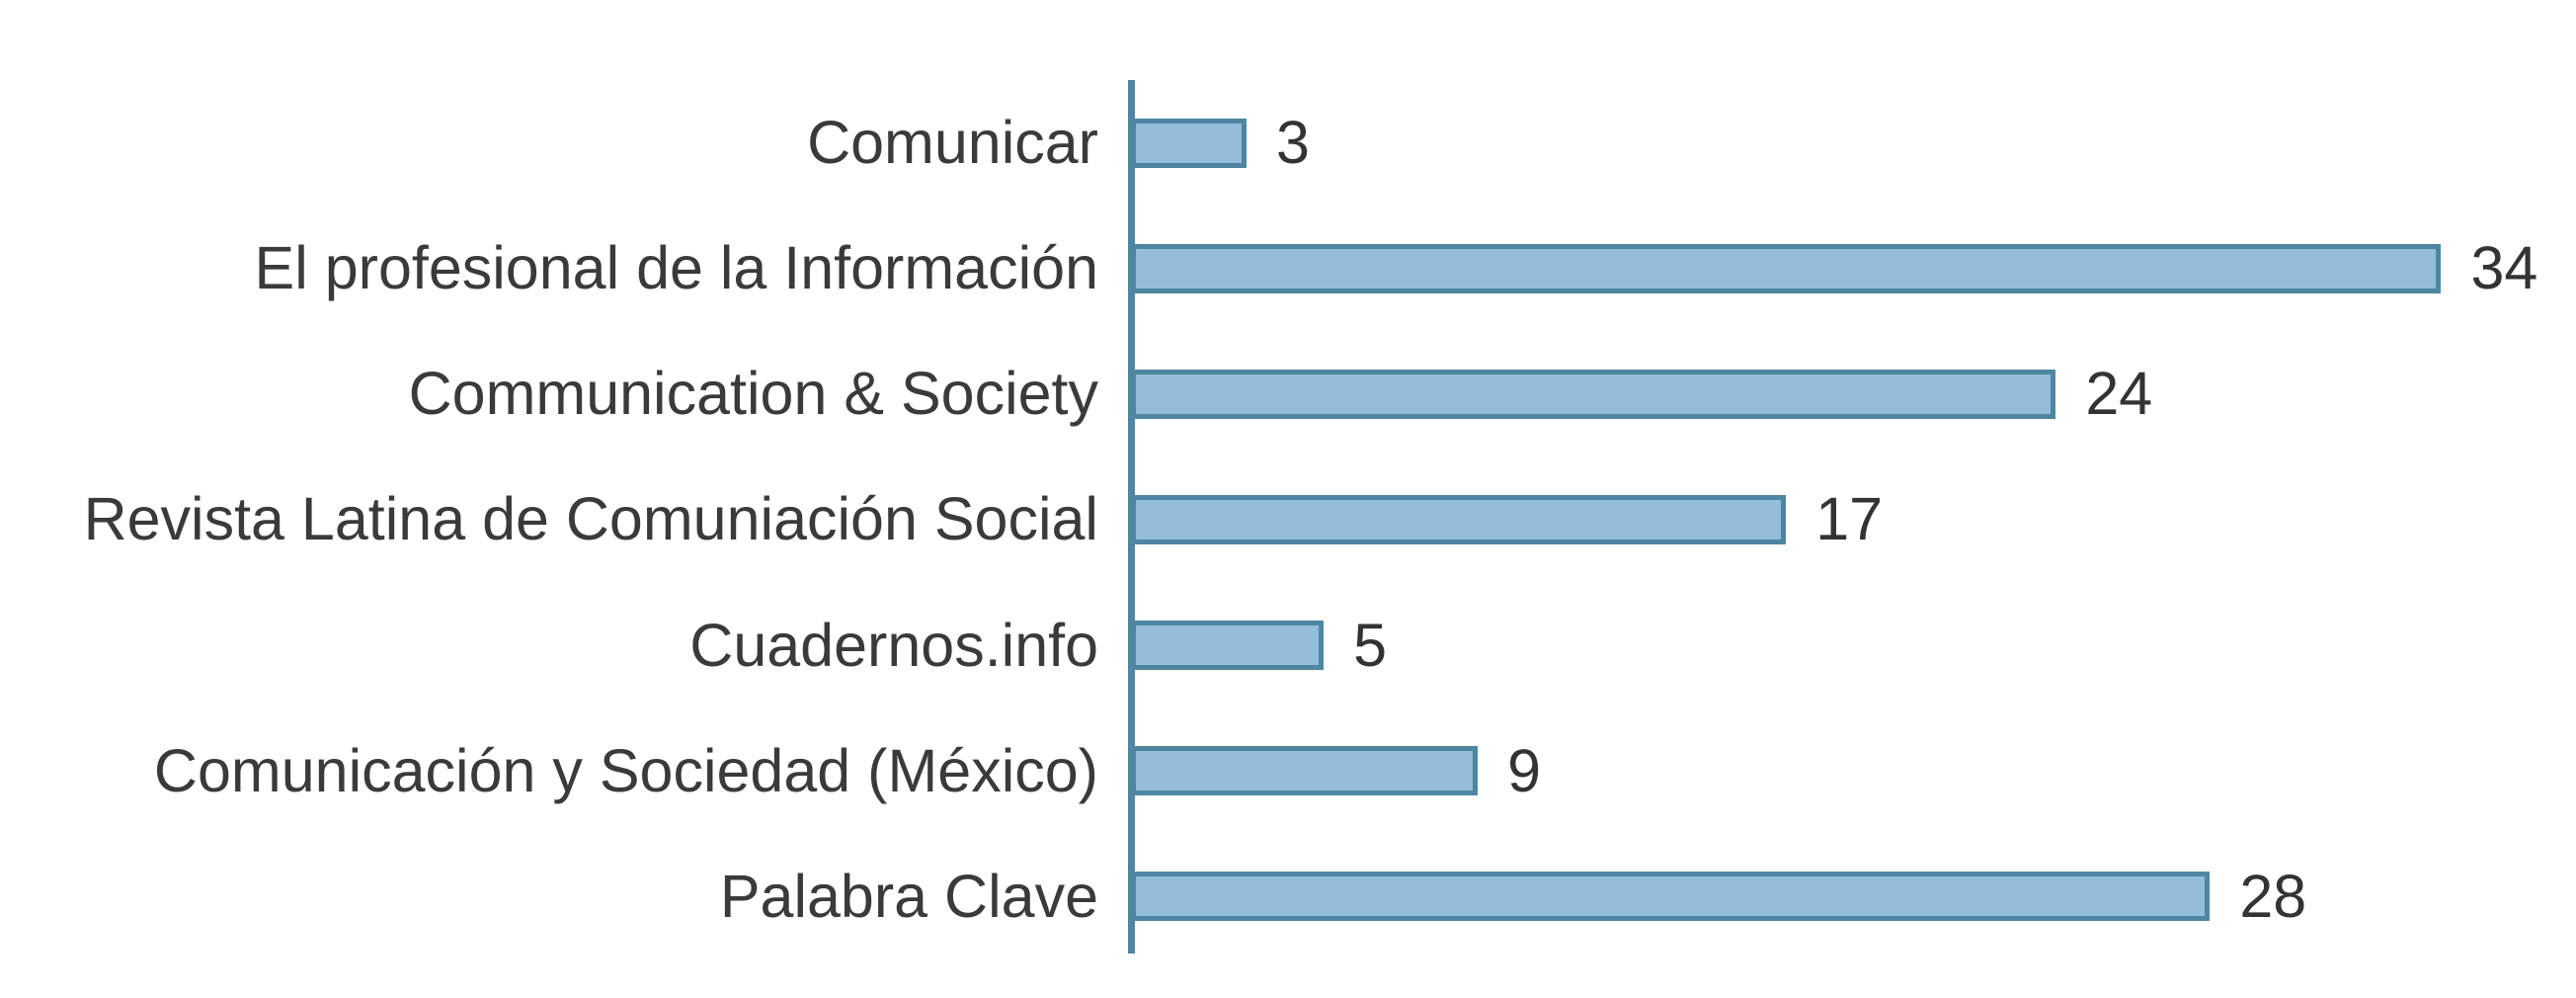 This screenshot has height=998, width=2576. Describe the element at coordinates (625, 770) in the screenshot. I see `category-label: Comunicación y Sociedad (México)` at that location.